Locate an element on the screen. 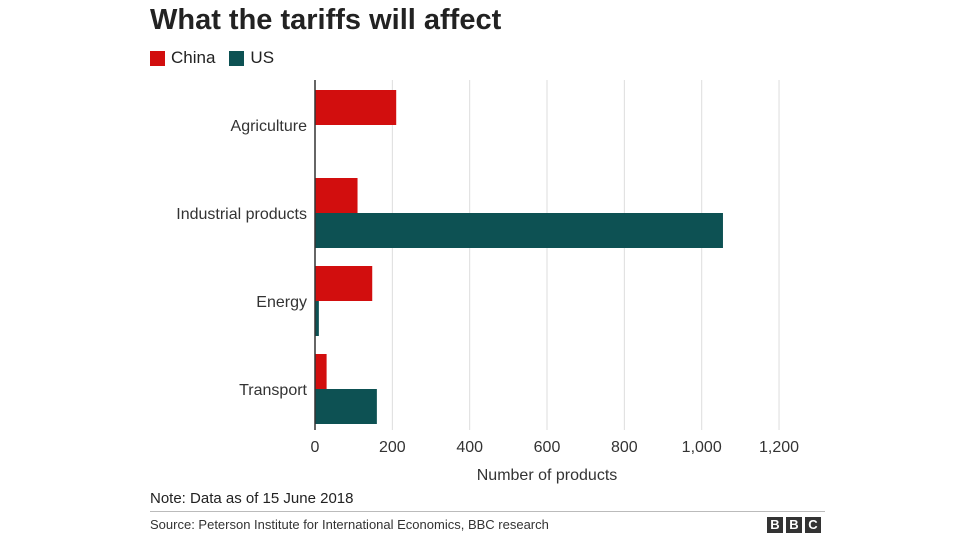  x-tick-label: 1,200 is located at coordinates (779, 447).